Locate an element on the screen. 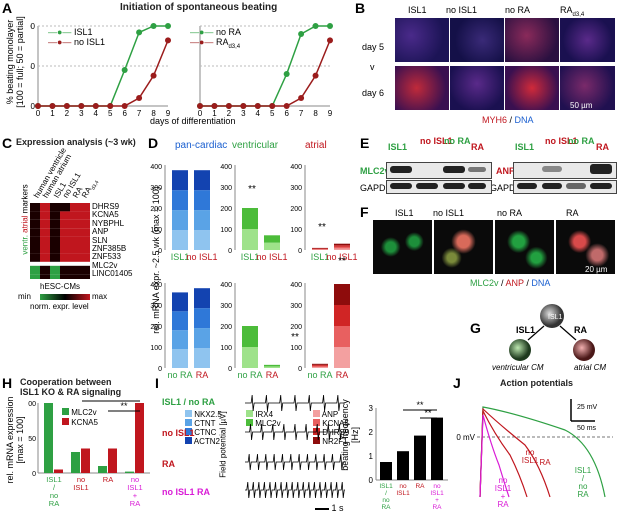 Image resolution: width=617 pixels, height=513 pixels. panel-label-d: D is located at coordinates (153, 143).